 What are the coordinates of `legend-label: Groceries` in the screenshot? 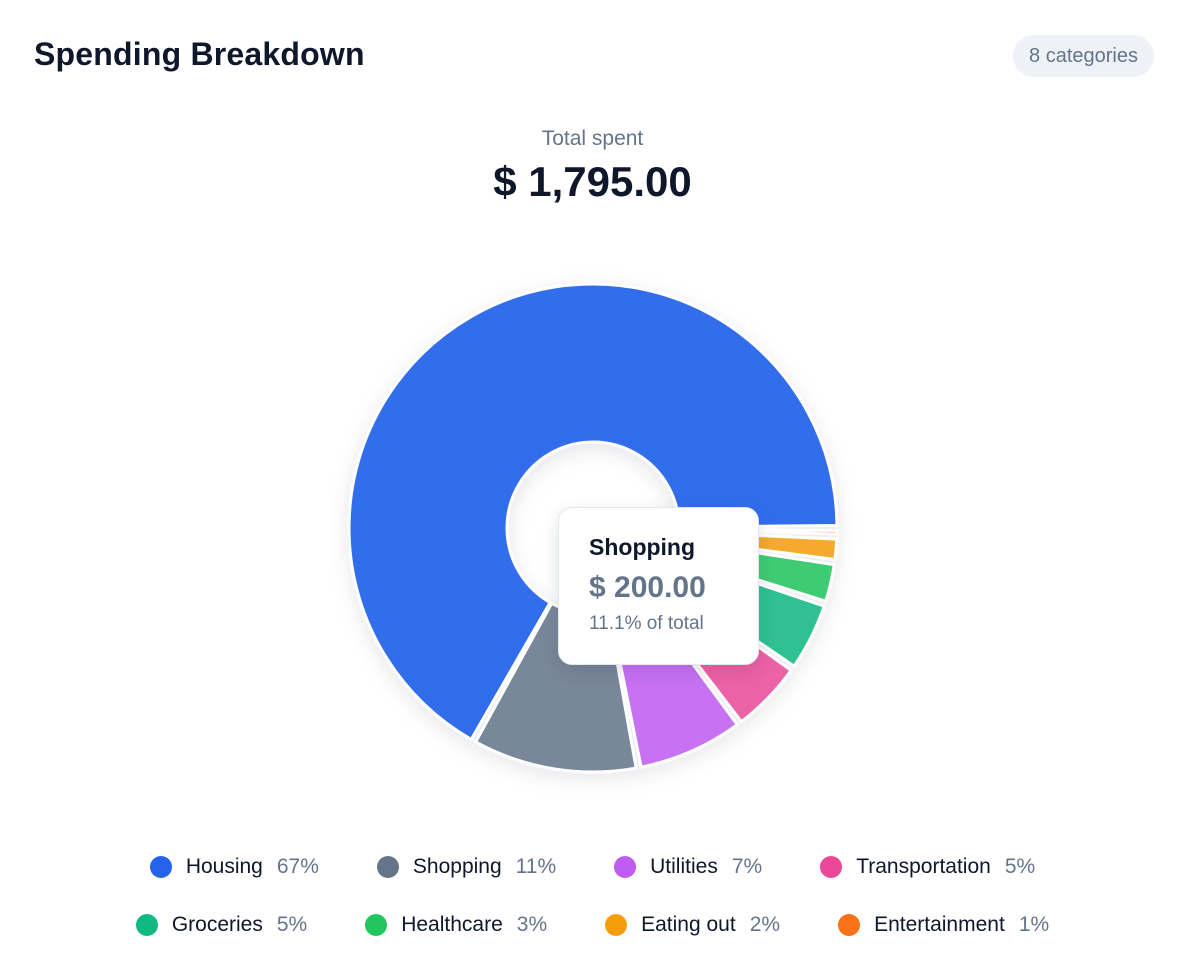 It's located at (217, 924).